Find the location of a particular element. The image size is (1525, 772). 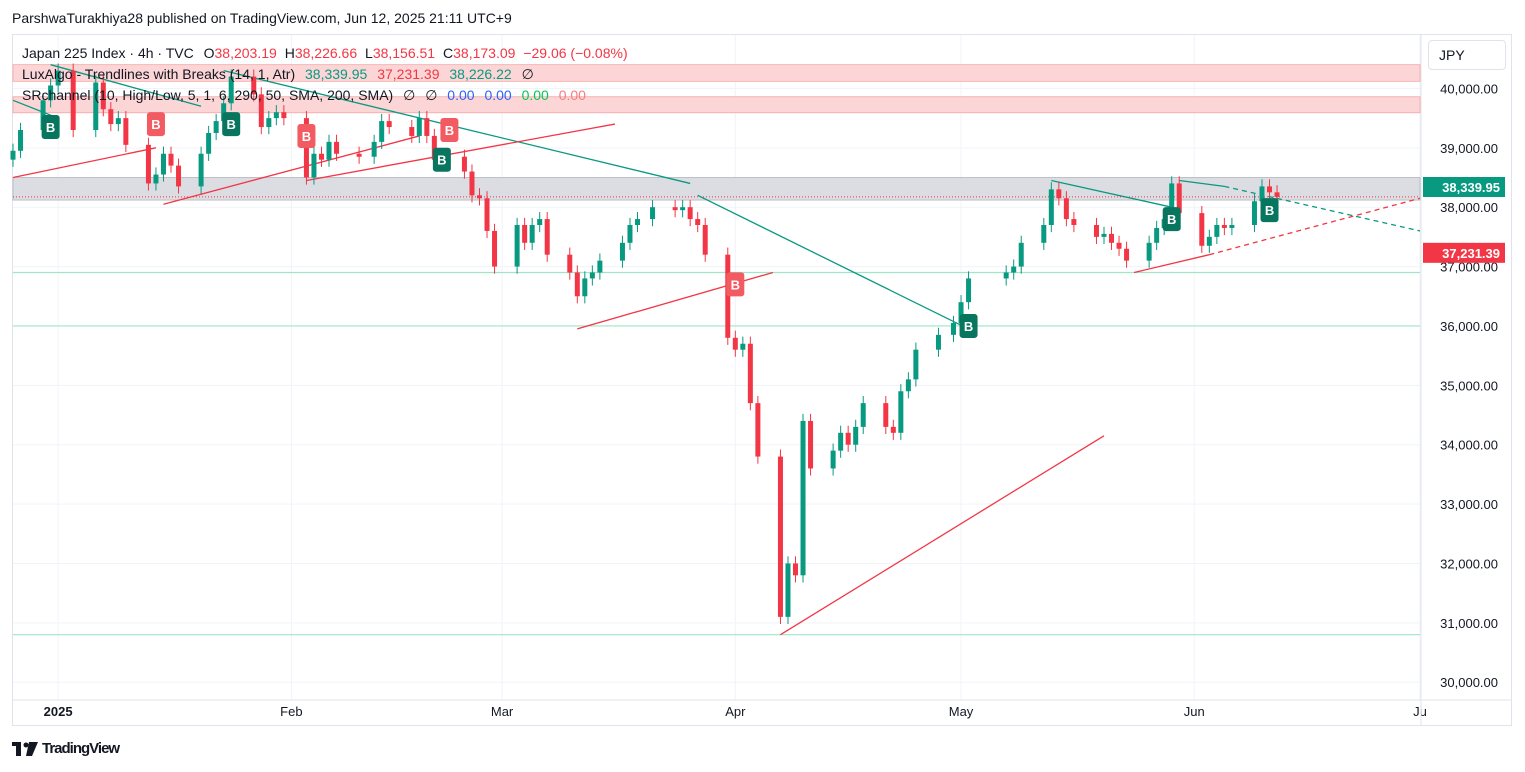

x-axis-tick-label: Mar is located at coordinates (502, 711).